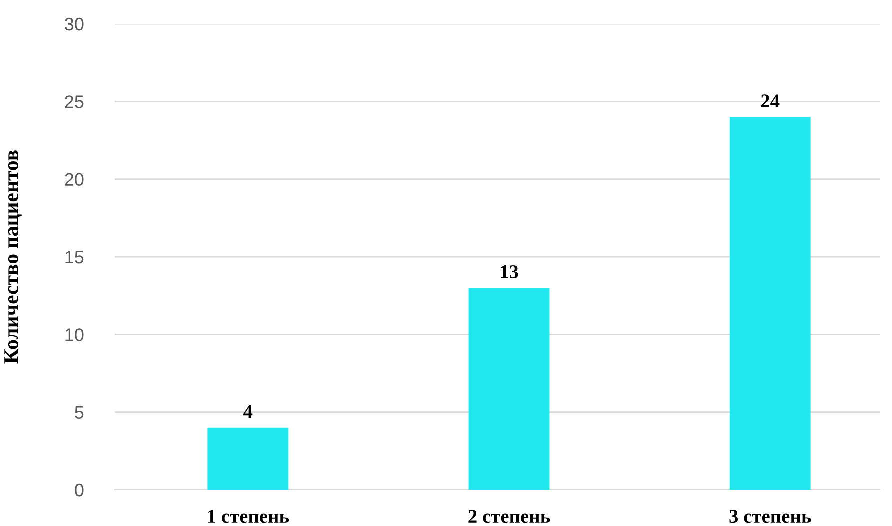  I want to click on x-tick-label: 1 степень, so click(249, 517).